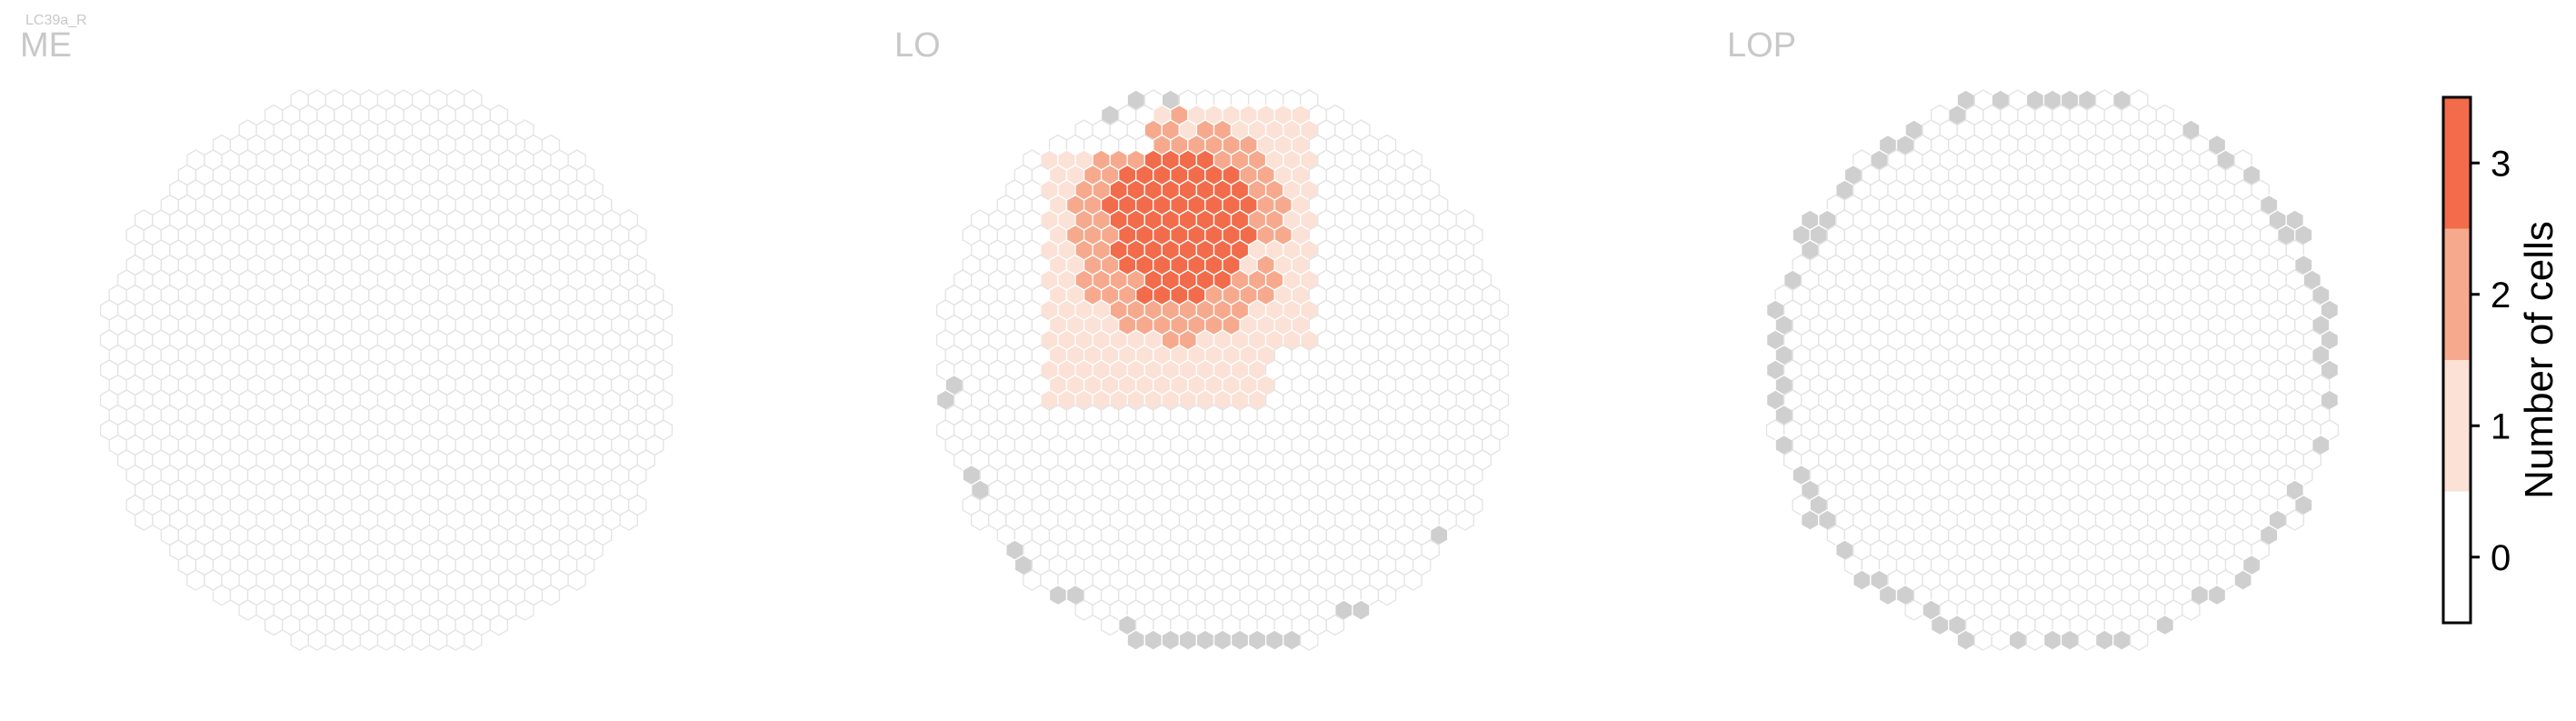 The height and width of the screenshot is (721, 2576). I want to click on colorbar-label: Number of cells, so click(2539, 360).